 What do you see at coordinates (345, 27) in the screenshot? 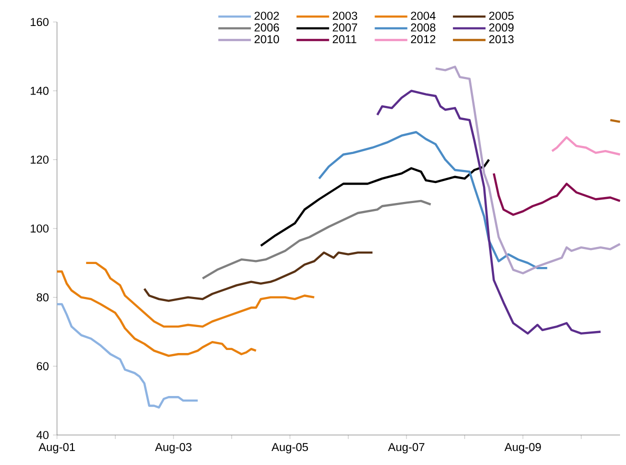
I see `legend-label: 2007` at bounding box center [345, 27].